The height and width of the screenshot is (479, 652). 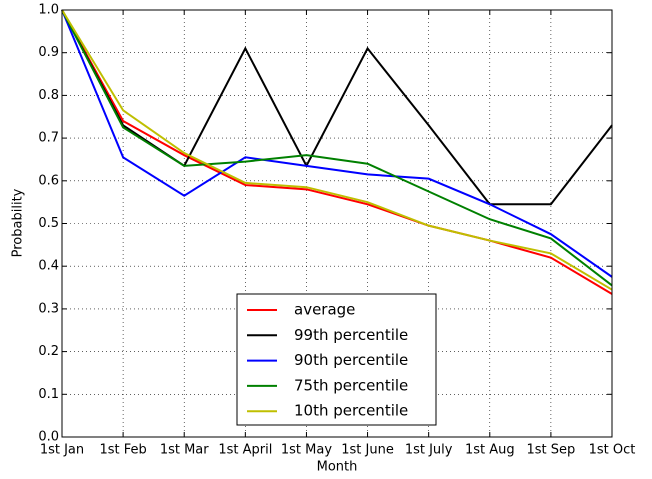 I want to click on x-tick-label: 1st April, so click(x=245, y=450).